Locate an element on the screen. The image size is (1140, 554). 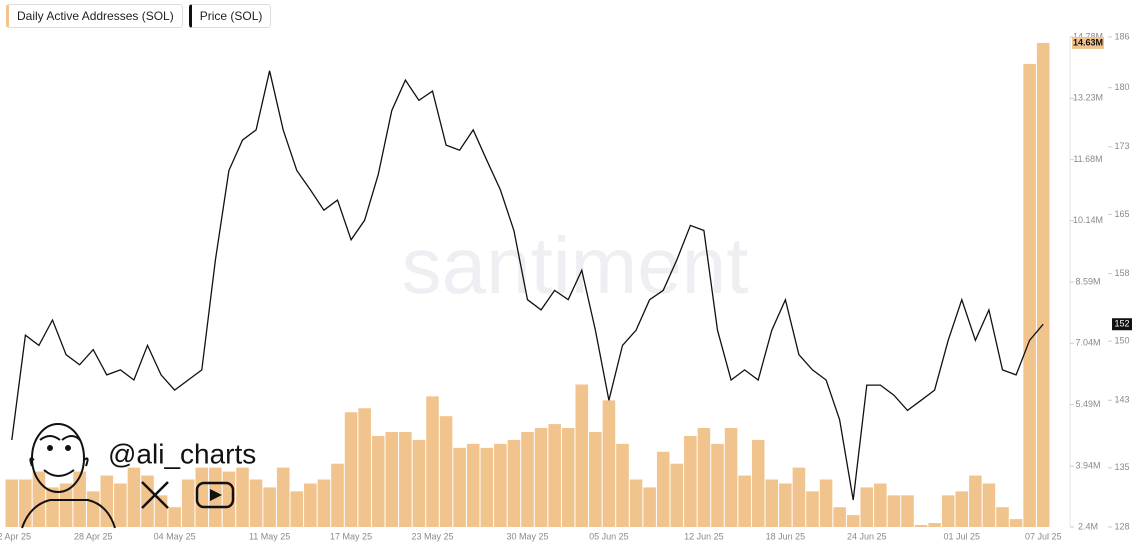
x-tick-label: 07 Jul 25 is located at coordinates (1043, 536).